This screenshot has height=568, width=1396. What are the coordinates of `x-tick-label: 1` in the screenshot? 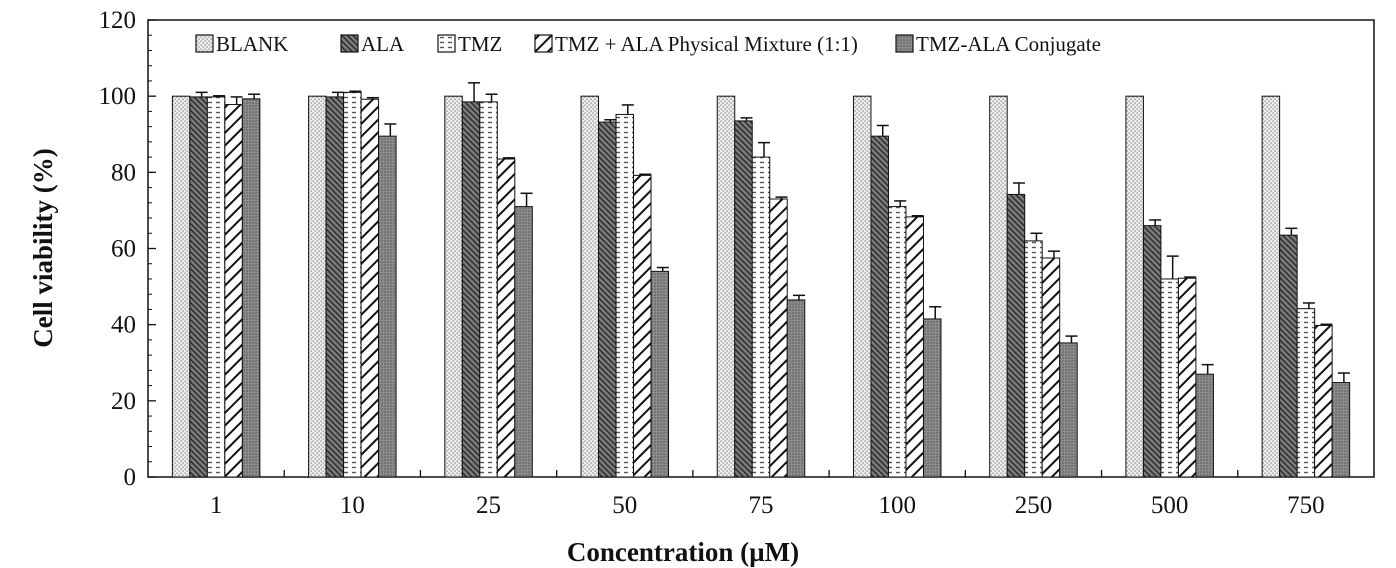 It's located at (216, 505).